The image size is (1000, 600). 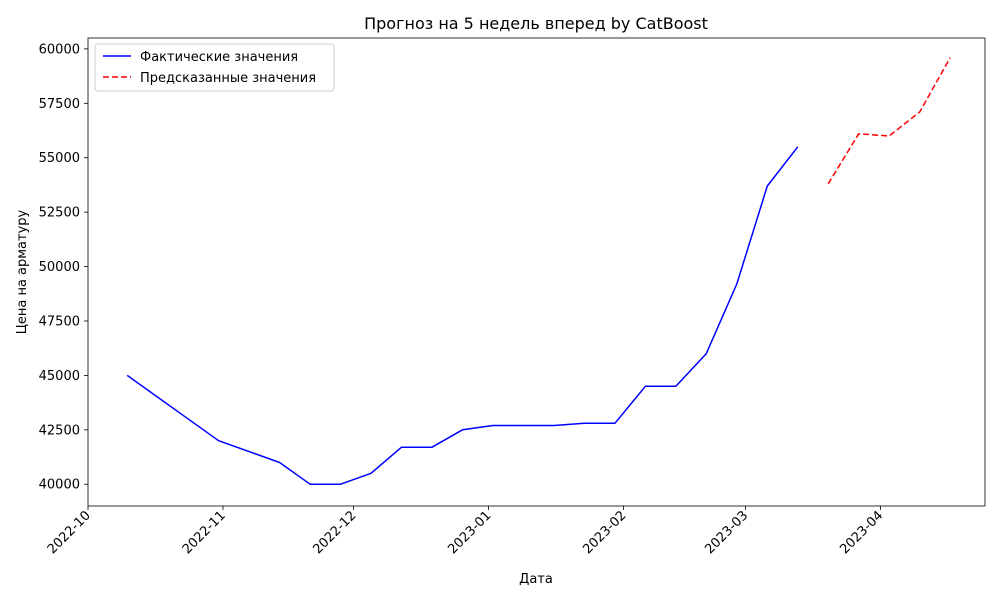 I want to click on x-tick-label: 2022-10, so click(x=69, y=532).